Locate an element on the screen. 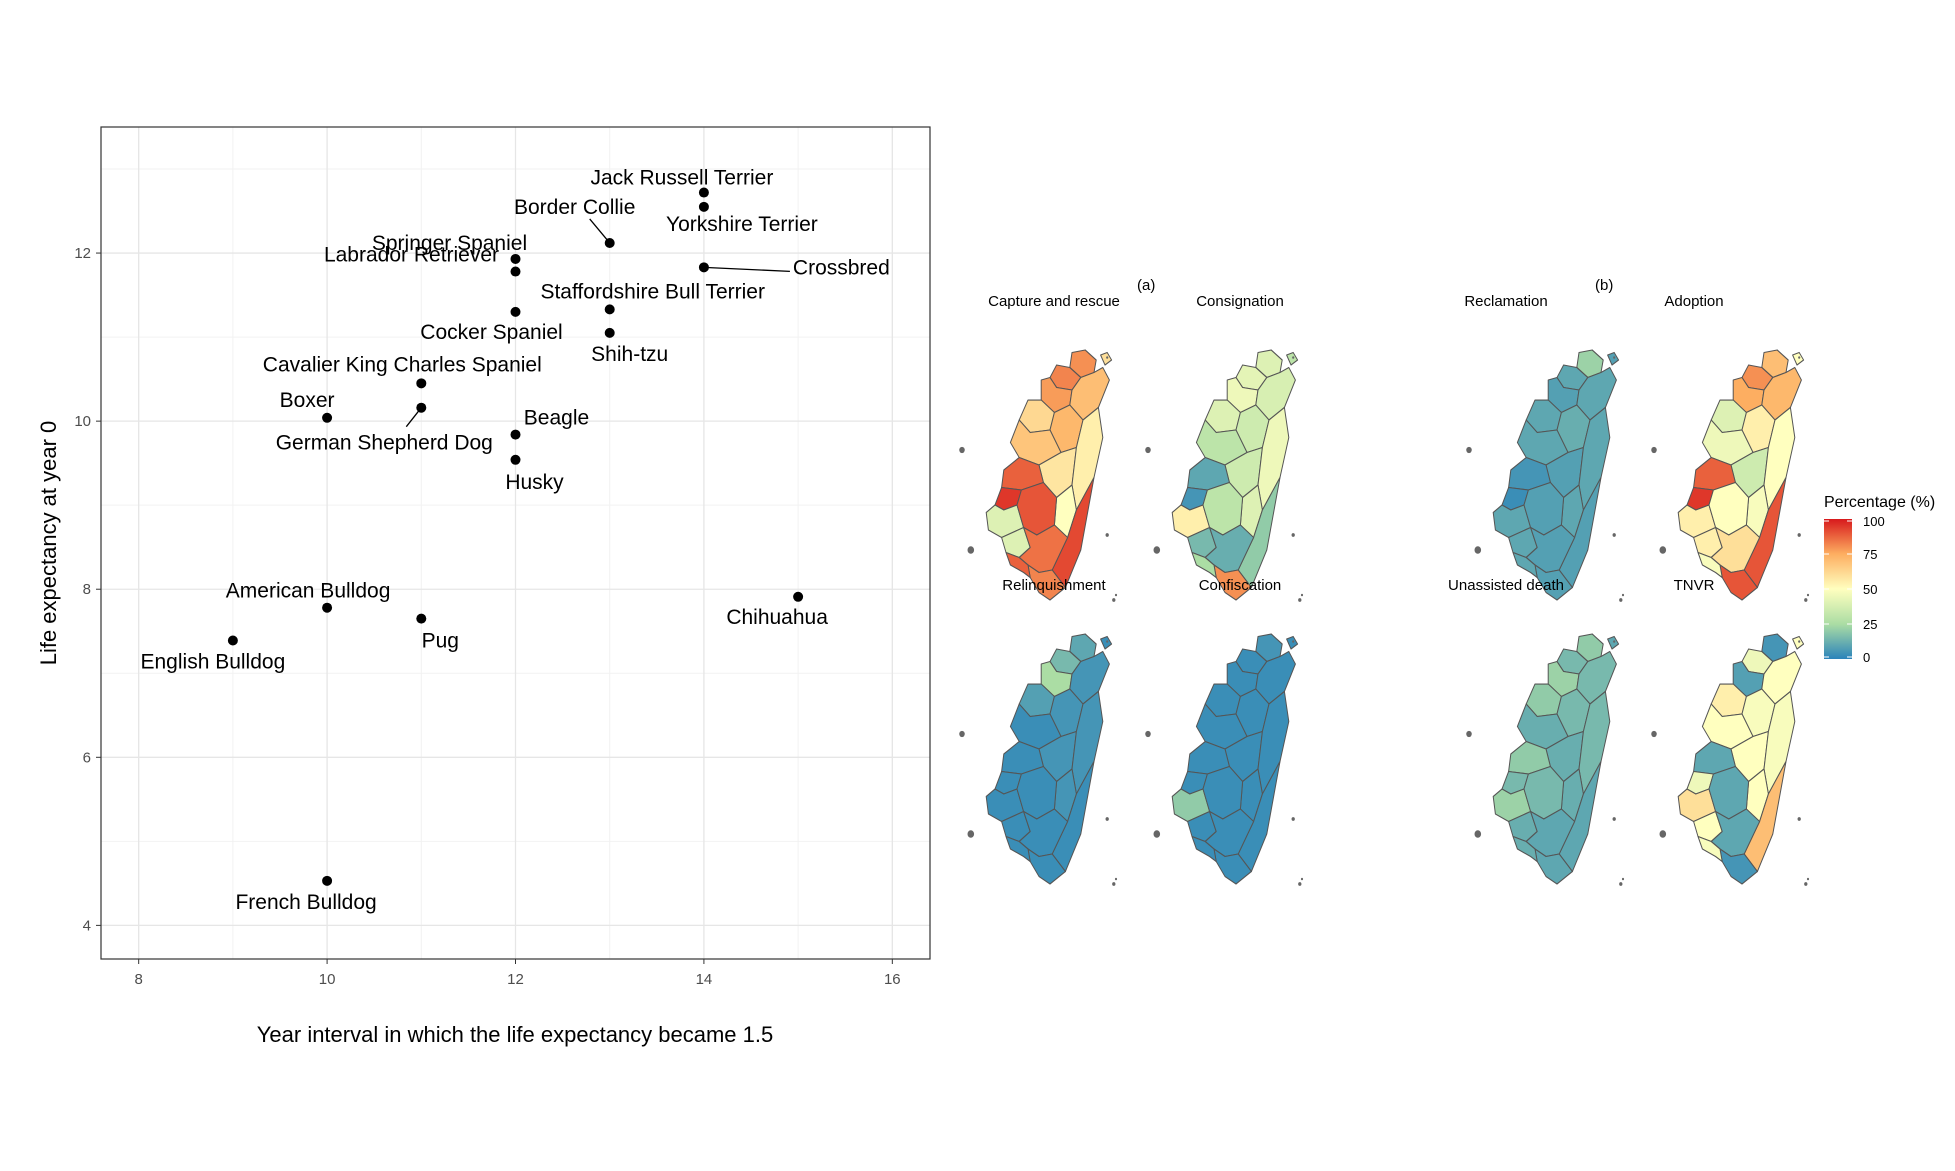  map-title: Reclamation is located at coordinates (1505, 301).